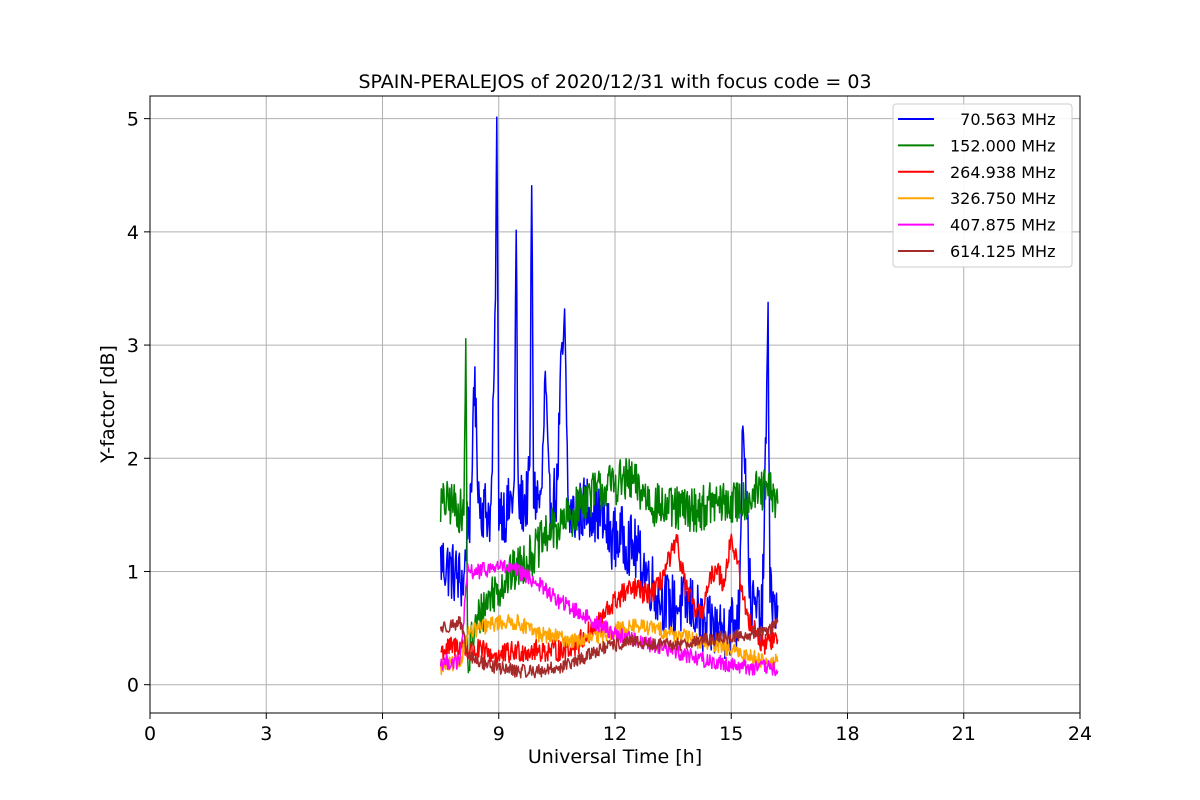  I want to click on y-tick-label: 5, so click(133, 120).